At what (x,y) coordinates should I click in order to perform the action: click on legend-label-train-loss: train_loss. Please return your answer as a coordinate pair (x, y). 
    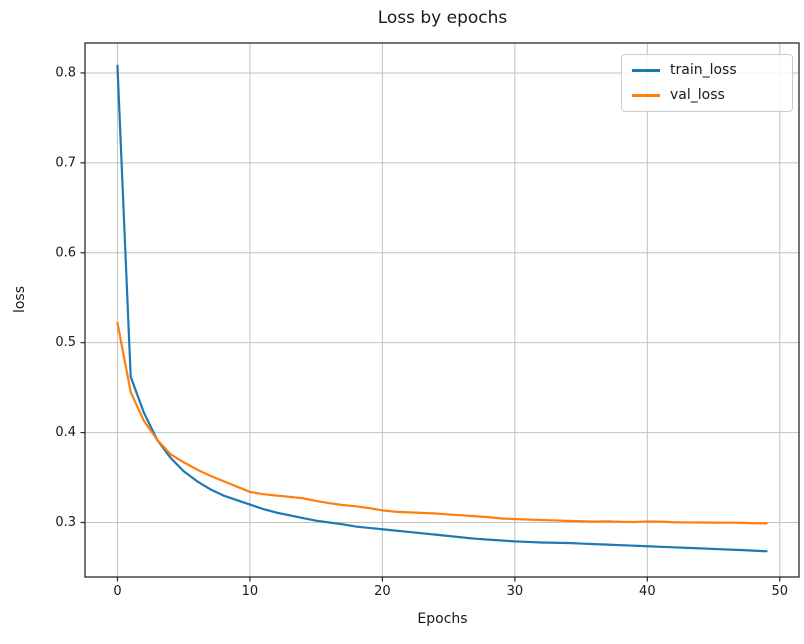
    Looking at the image, I should click on (703, 70).